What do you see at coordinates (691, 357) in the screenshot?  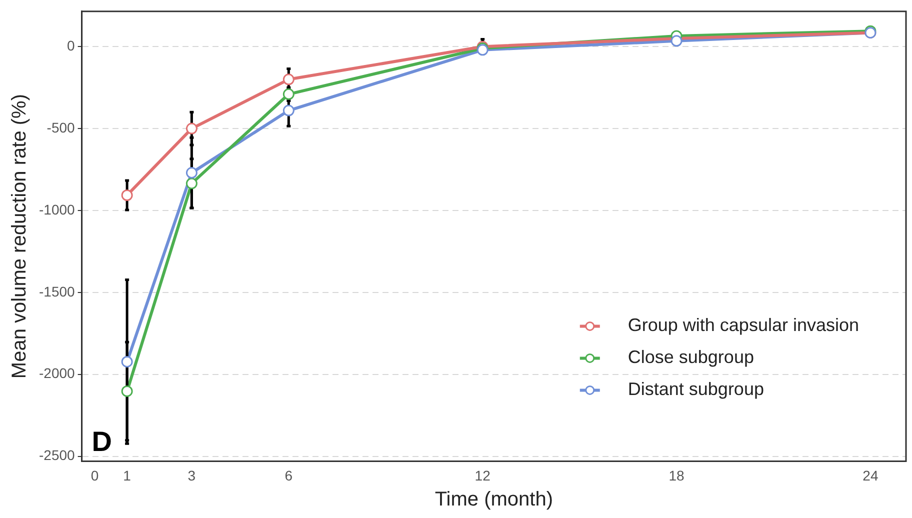 I see `legend-label: Close subgroup` at bounding box center [691, 357].